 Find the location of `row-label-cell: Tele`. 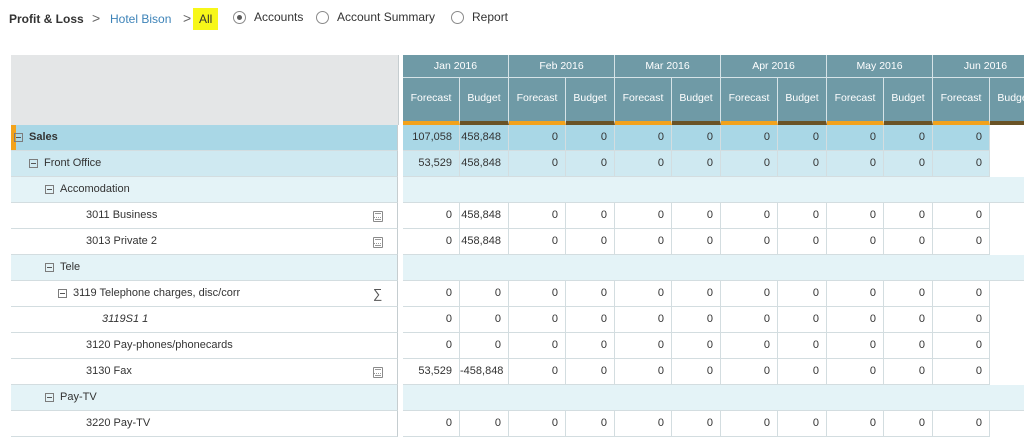

row-label-cell: Tele is located at coordinates (204, 268).